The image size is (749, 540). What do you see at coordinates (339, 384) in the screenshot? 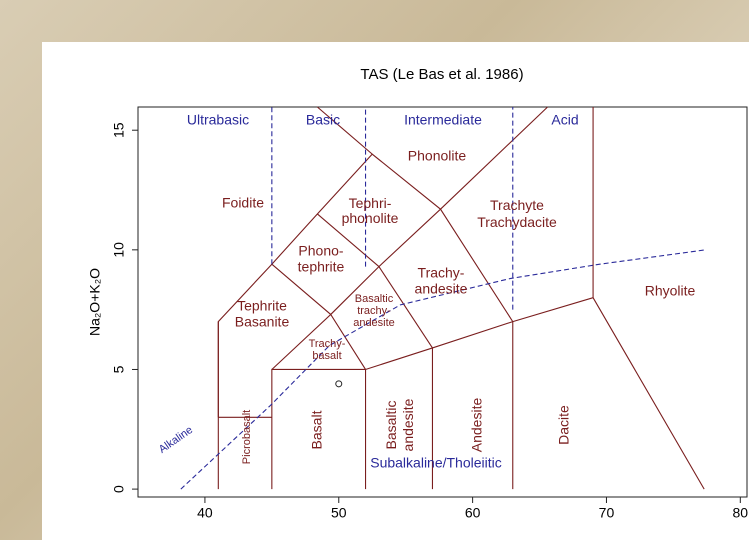
I see `sample-point` at bounding box center [339, 384].